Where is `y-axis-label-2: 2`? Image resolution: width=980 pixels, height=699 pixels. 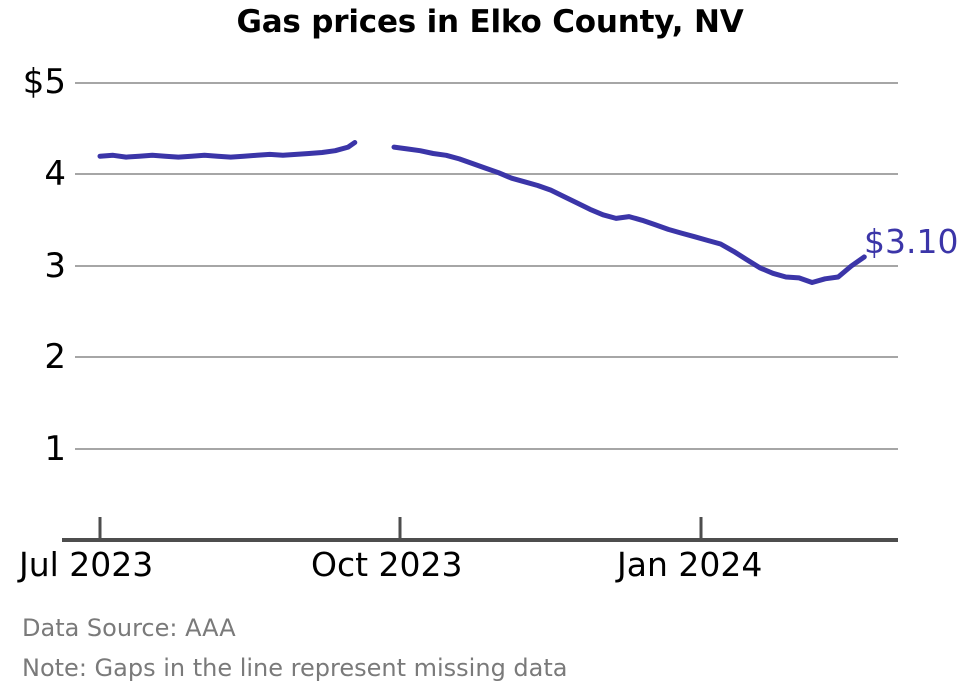 y-axis-label-2: 2 is located at coordinates (55, 357).